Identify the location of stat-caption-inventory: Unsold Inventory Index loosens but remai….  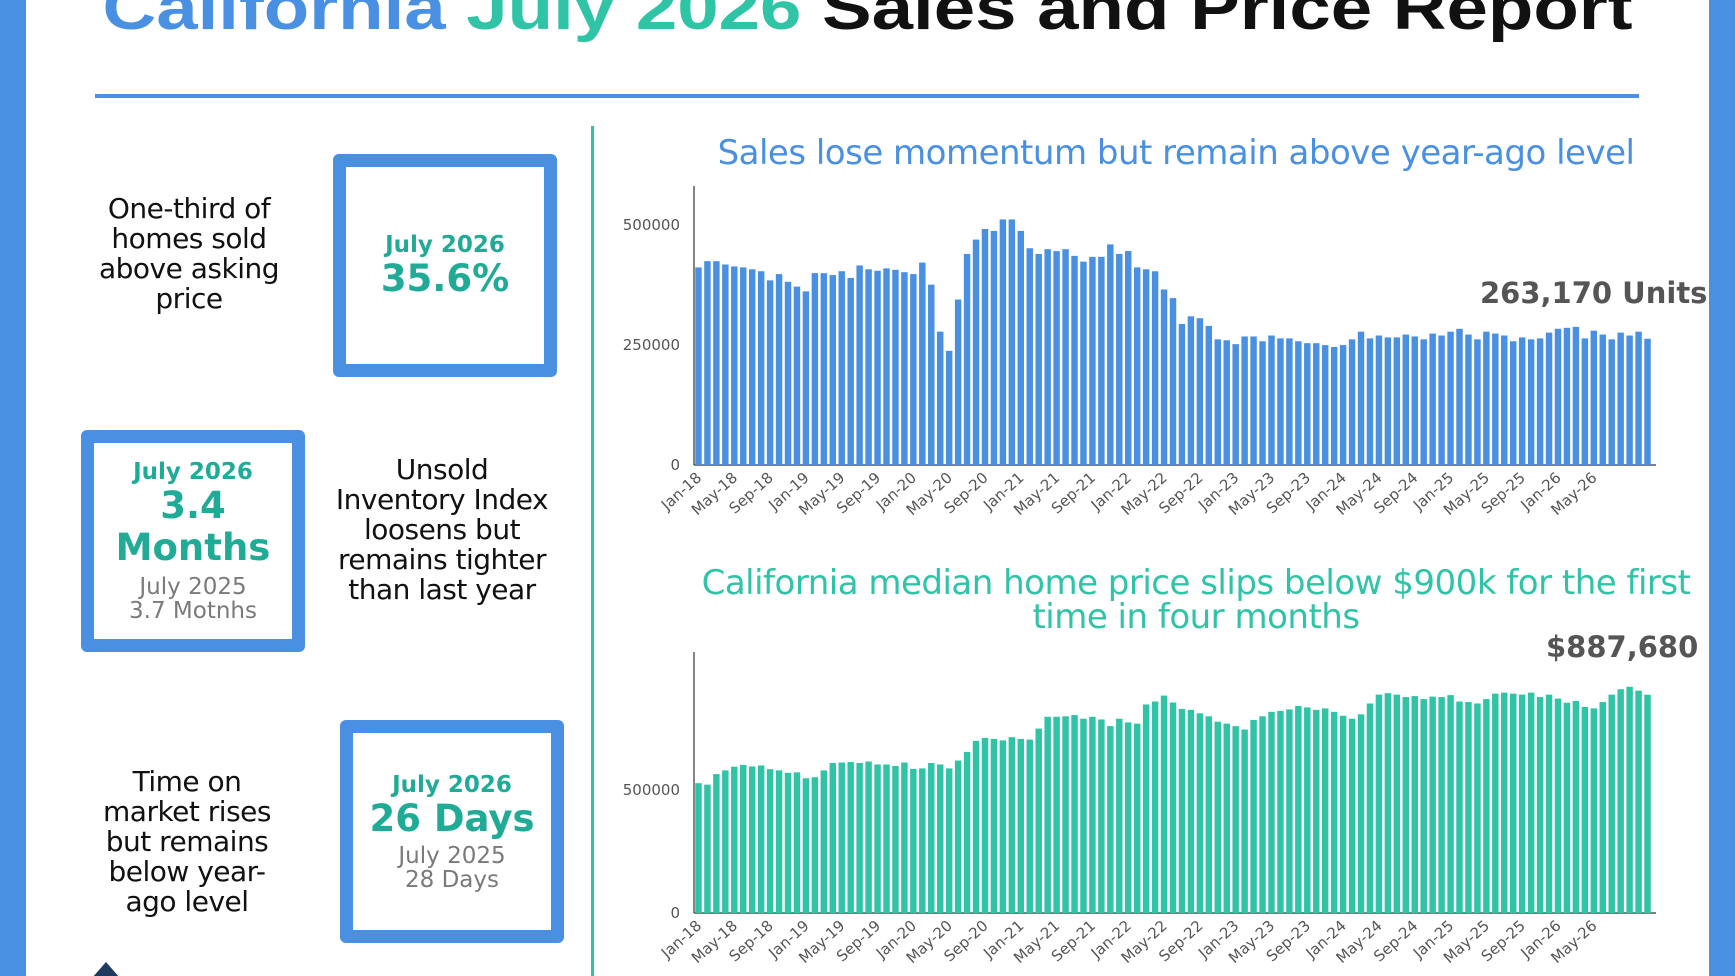
(442, 529).